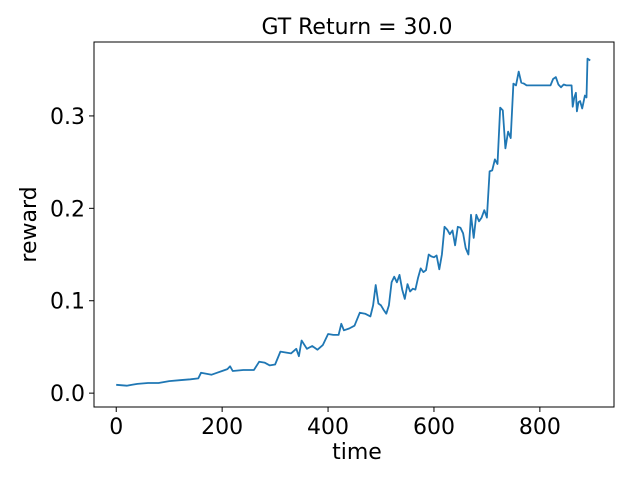 The width and height of the screenshot is (640, 480). I want to click on x-axis-label: time, so click(357, 452).